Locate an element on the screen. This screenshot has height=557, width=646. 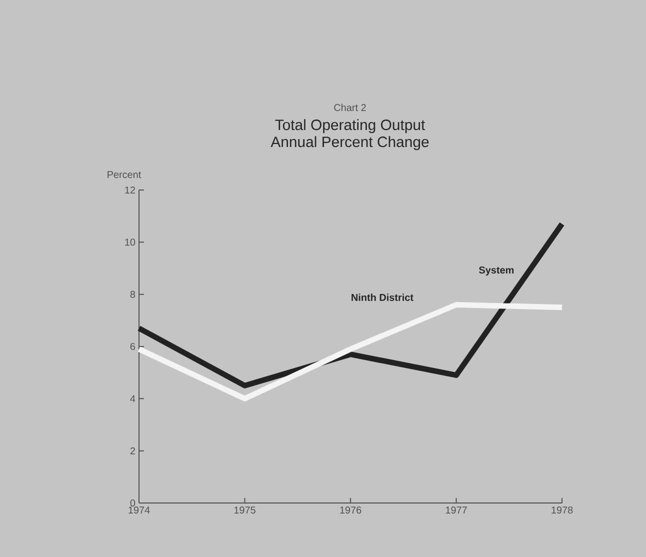
y-axis-title: Percent is located at coordinates (125, 174).